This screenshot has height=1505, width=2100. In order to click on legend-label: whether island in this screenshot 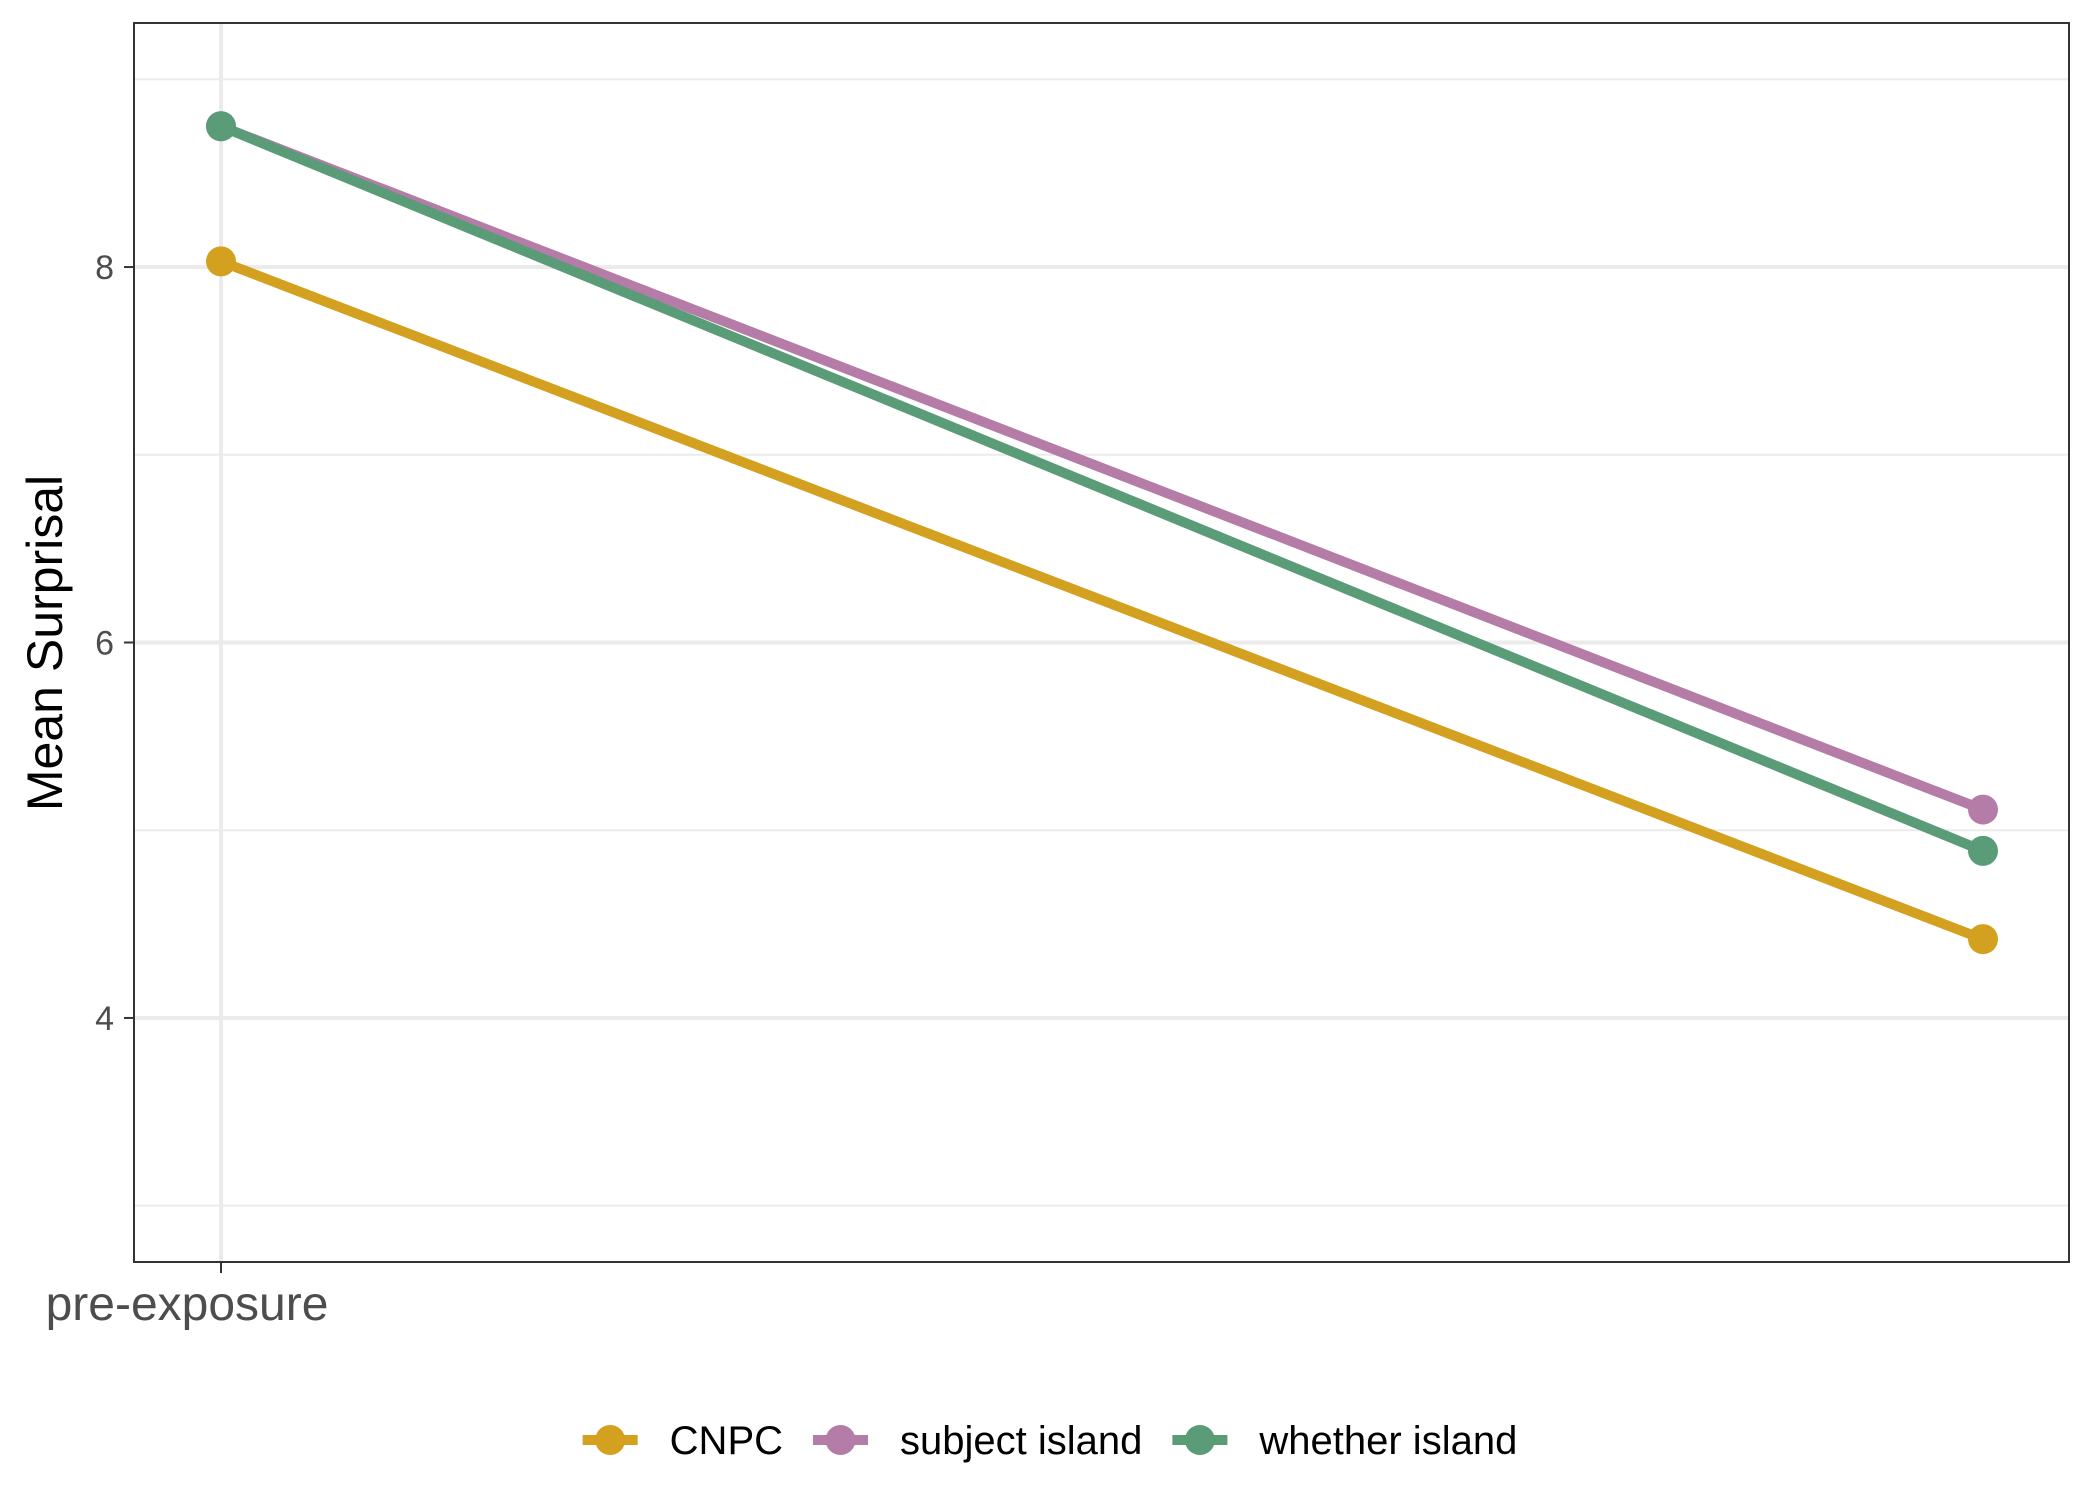, I will do `click(1387, 1441)`.